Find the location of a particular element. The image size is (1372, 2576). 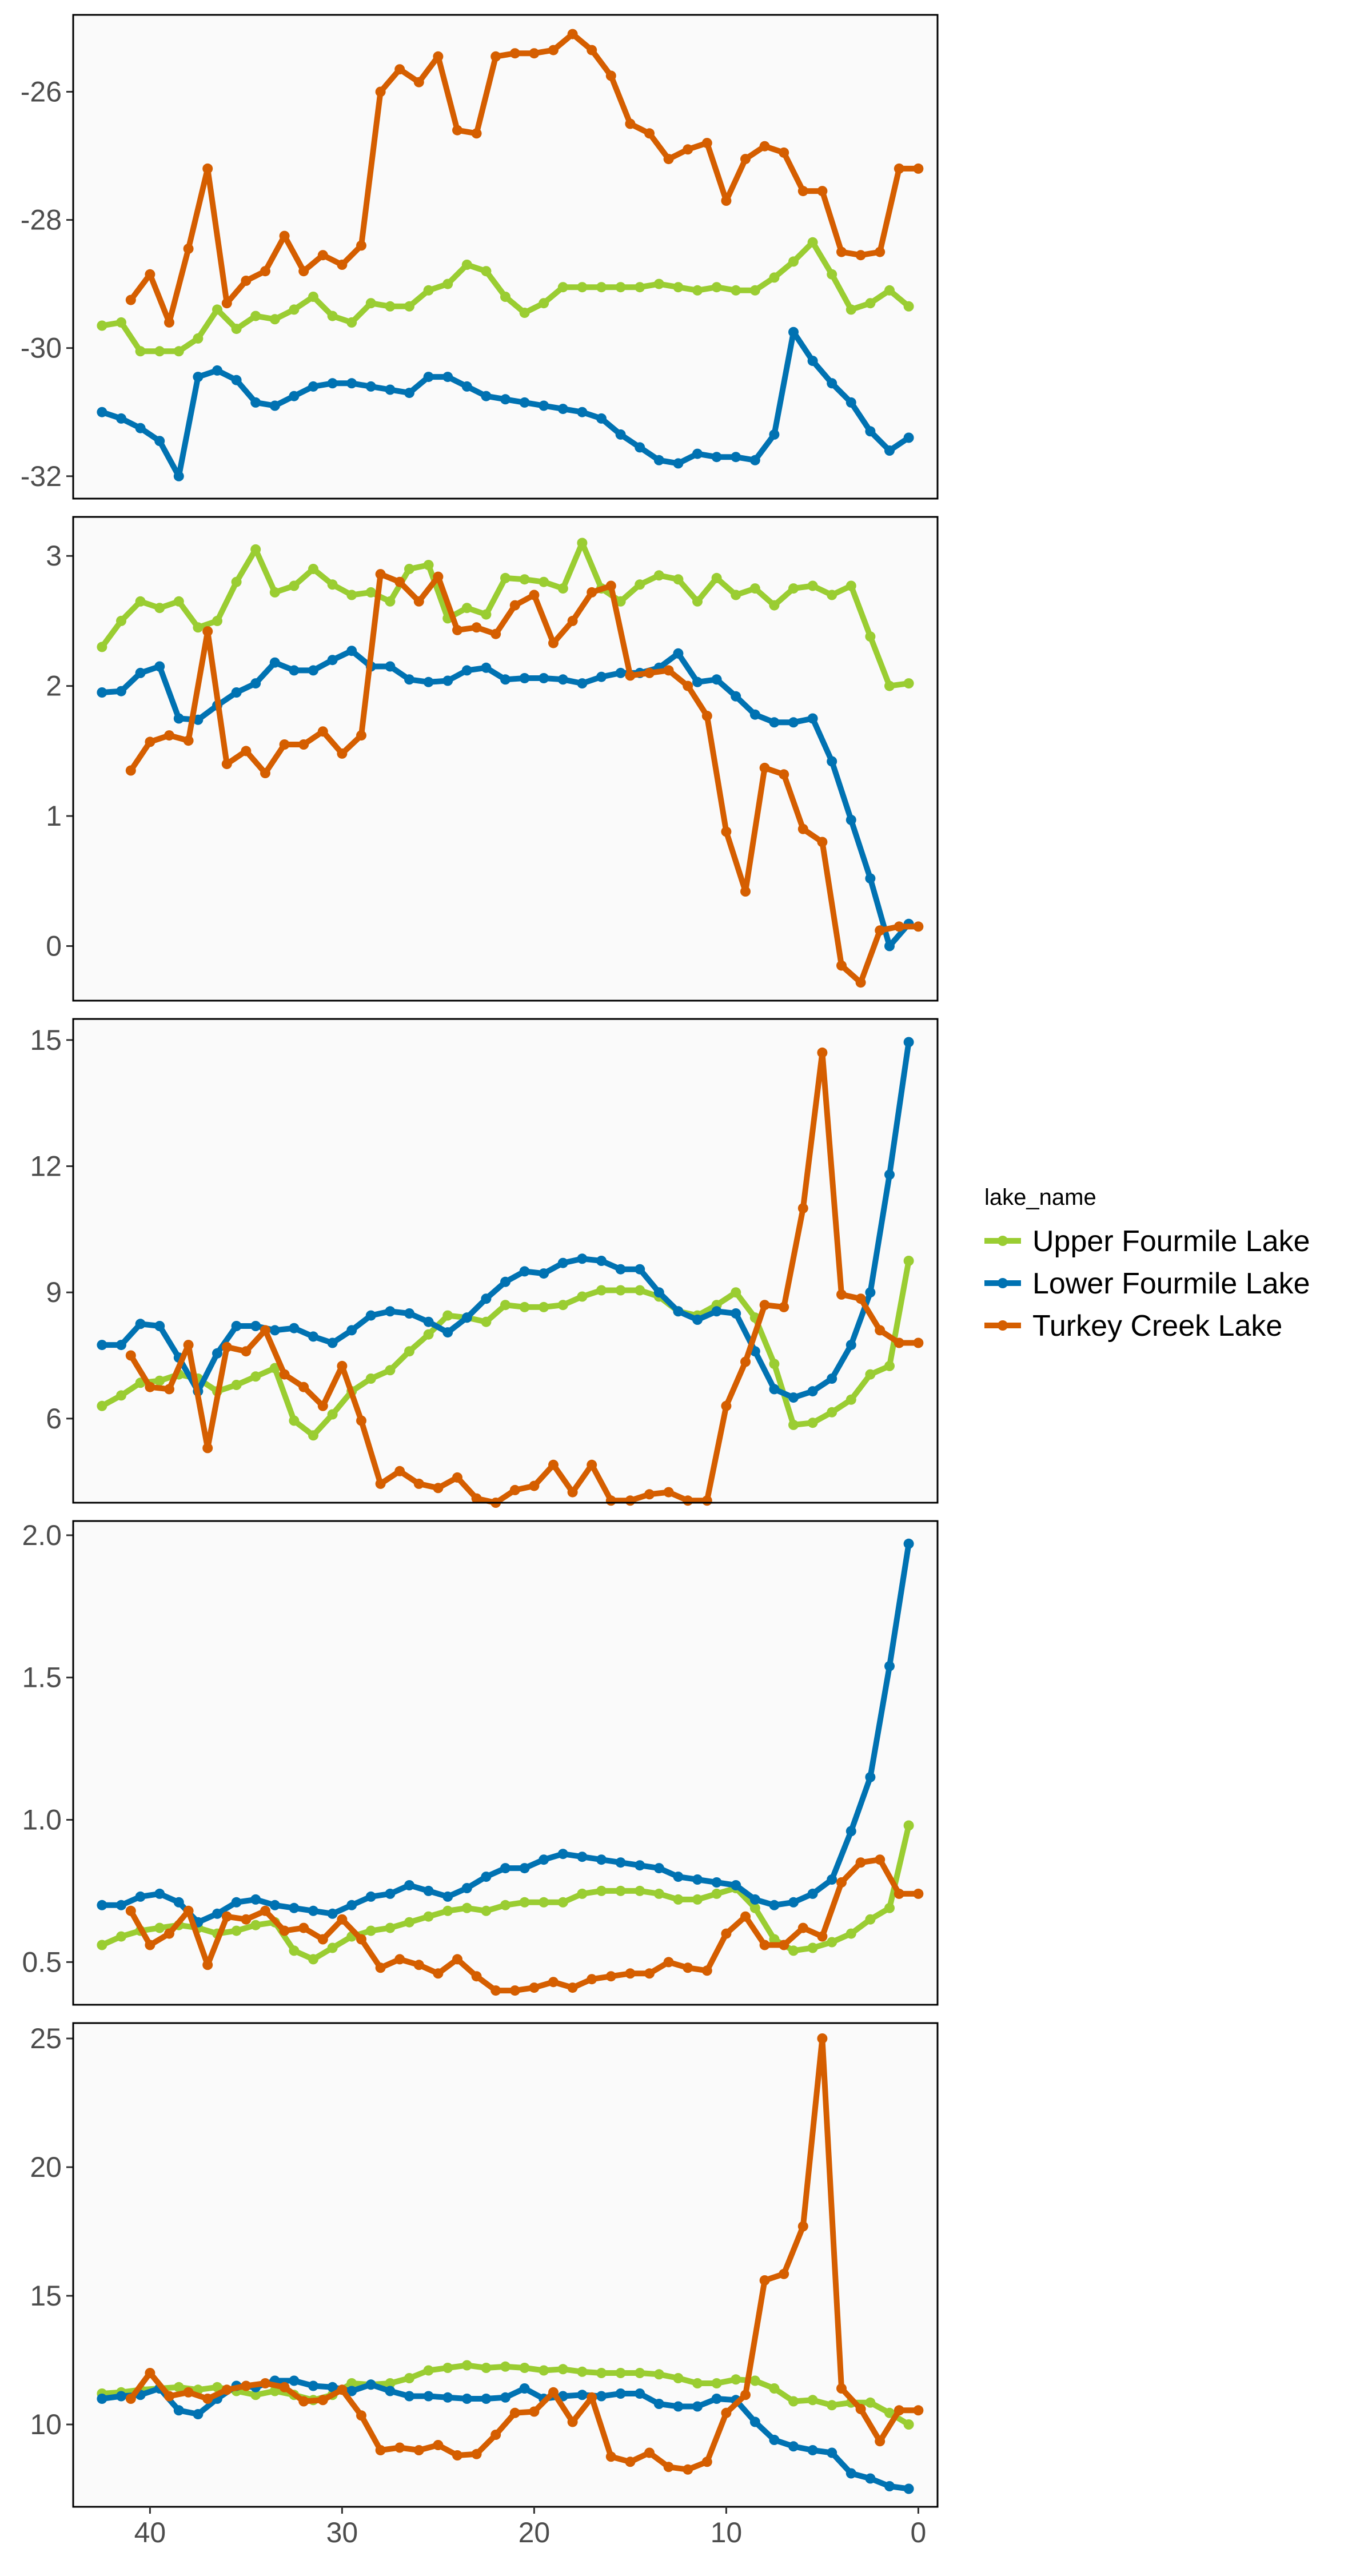

x-tick-label: 40 is located at coordinates (150, 2533).